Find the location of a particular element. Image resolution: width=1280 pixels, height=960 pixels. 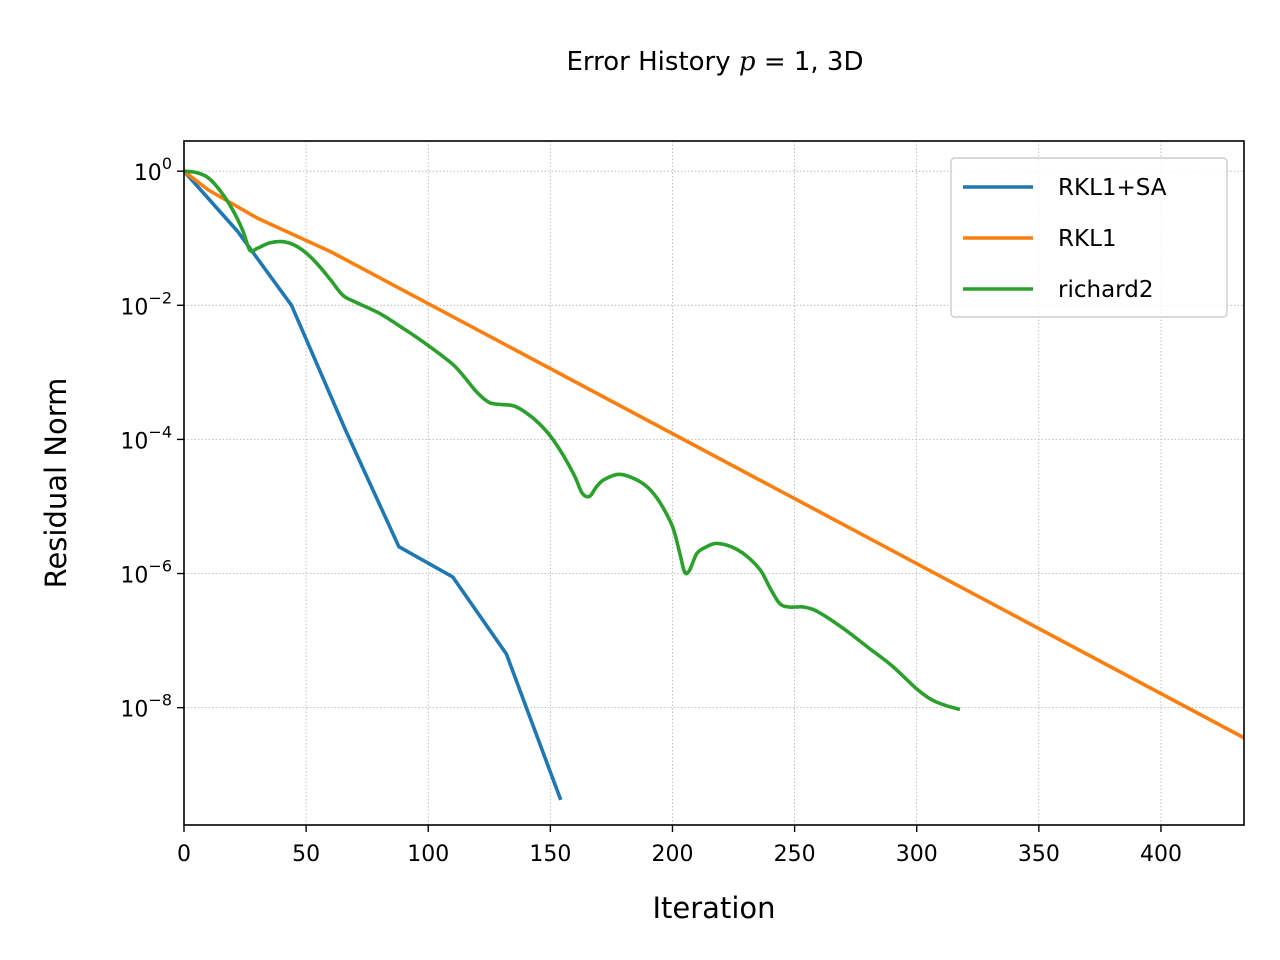

x-tick-label: 250 is located at coordinates (795, 854).